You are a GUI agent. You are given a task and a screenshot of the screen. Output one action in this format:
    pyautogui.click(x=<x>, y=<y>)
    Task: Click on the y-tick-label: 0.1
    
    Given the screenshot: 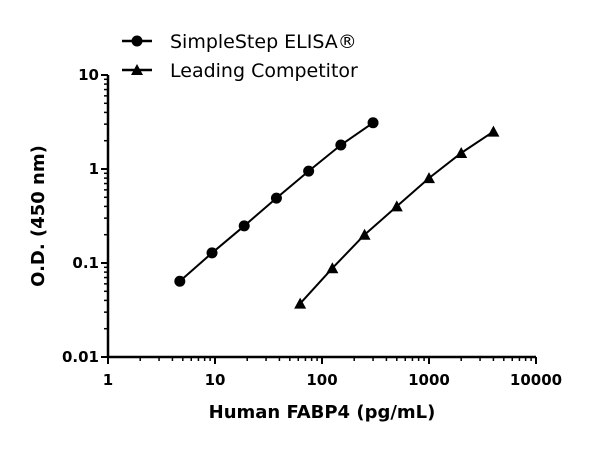 What is the action you would take?
    pyautogui.click(x=85, y=263)
    